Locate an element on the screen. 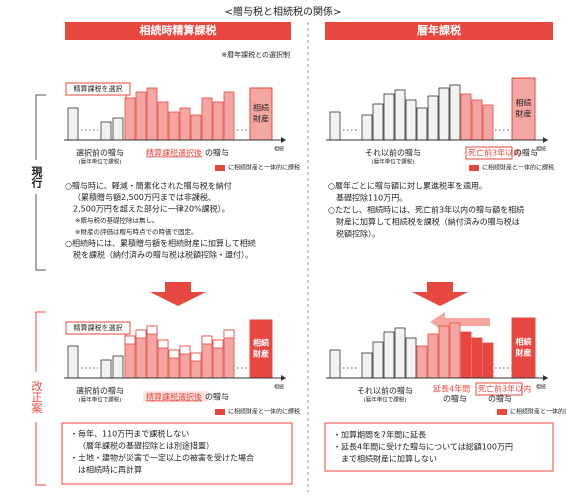 Image resolution: width=566 pixels, height=504 pixels. body-text: ・毎年、110万円まで課税しない is located at coordinates (129, 434).